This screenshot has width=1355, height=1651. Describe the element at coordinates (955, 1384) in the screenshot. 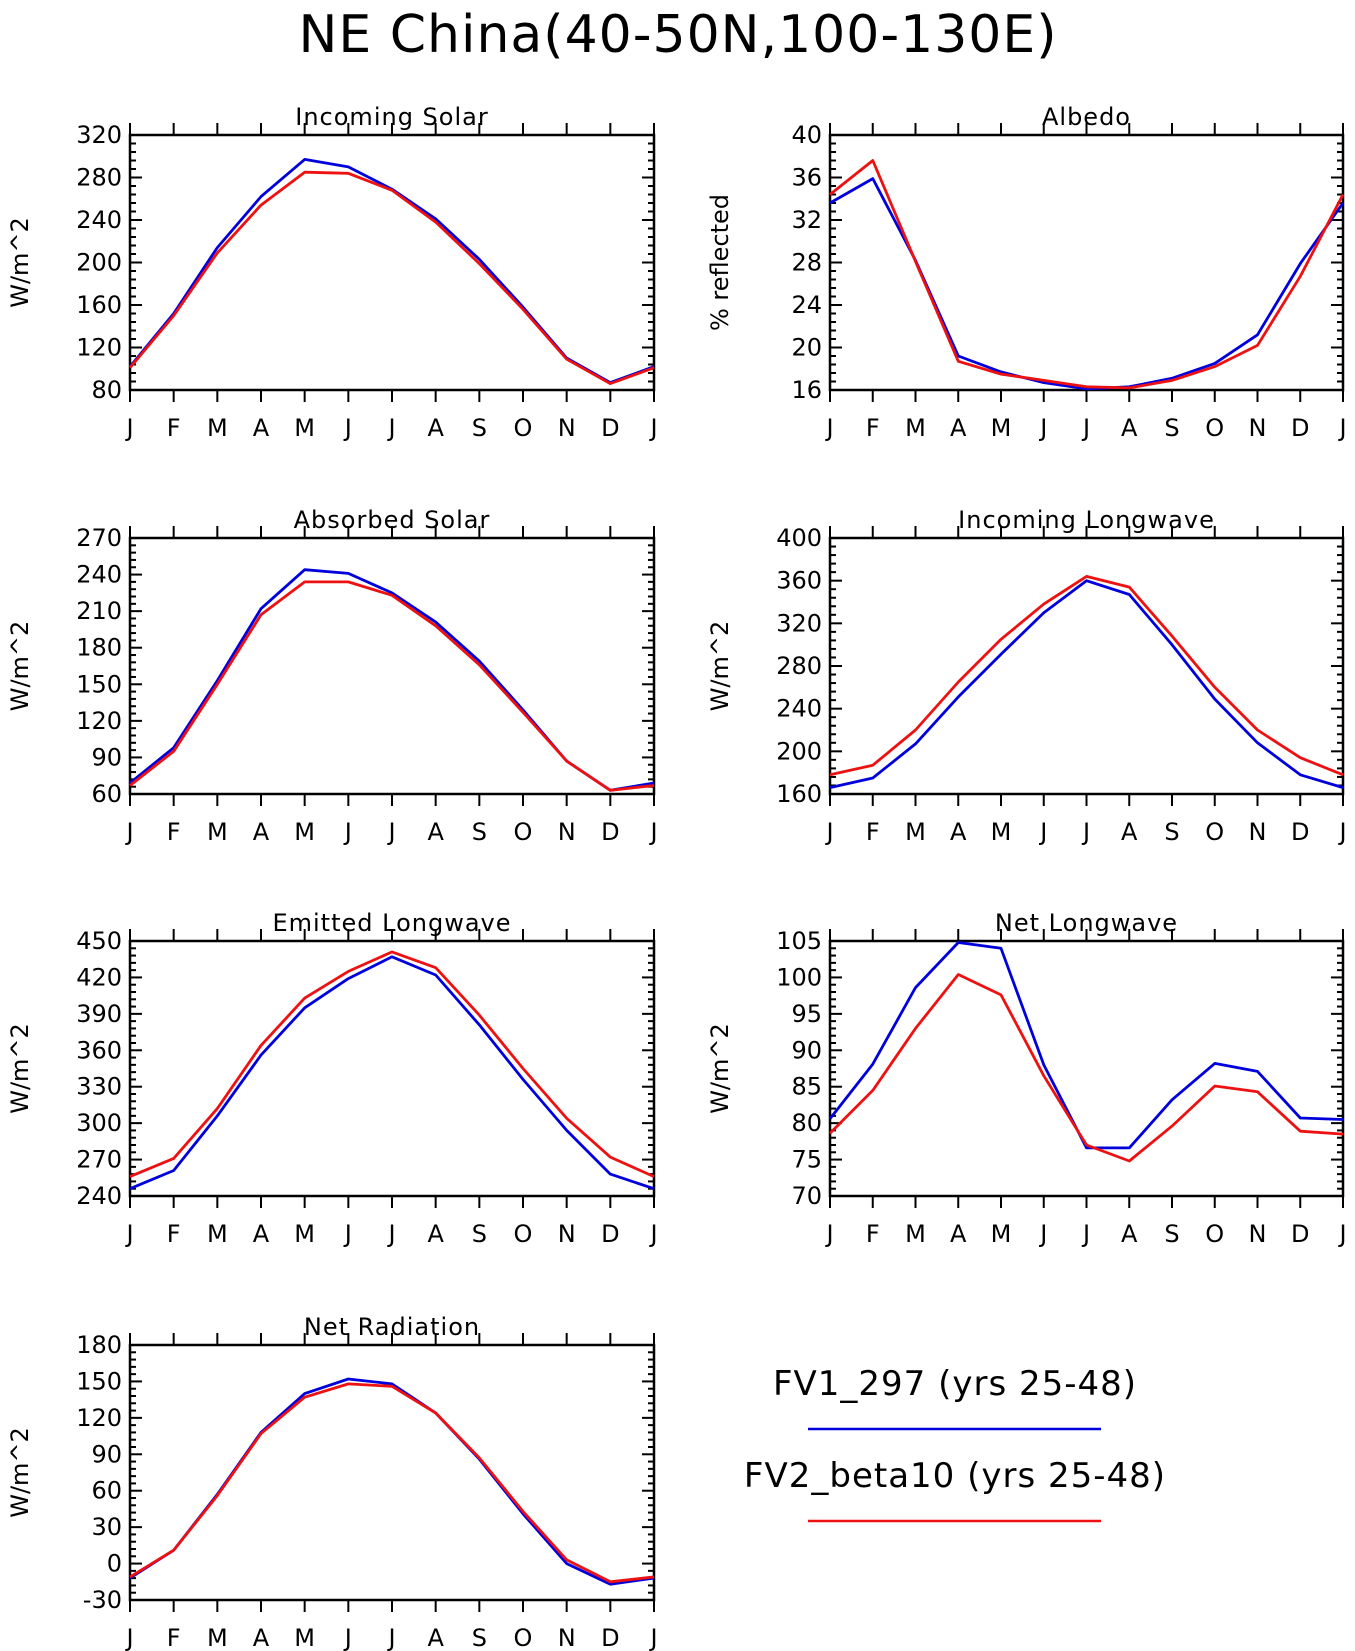

I see `legend-label-fv1: FV1_297 (yrs 25-48)` at that location.